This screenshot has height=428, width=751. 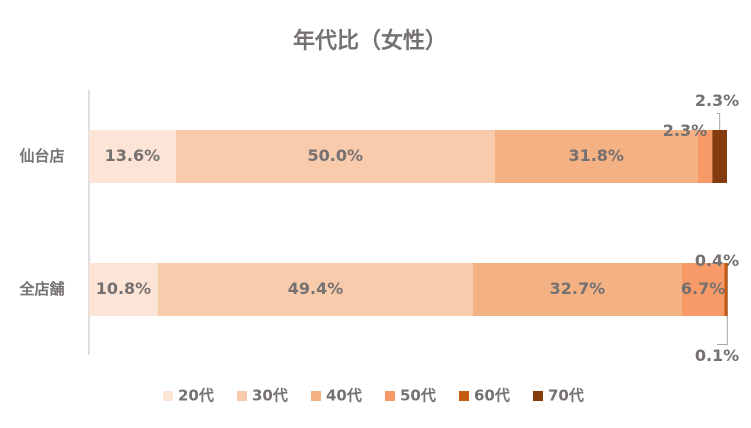 I want to click on data-label: 13.6%, so click(x=133, y=155).